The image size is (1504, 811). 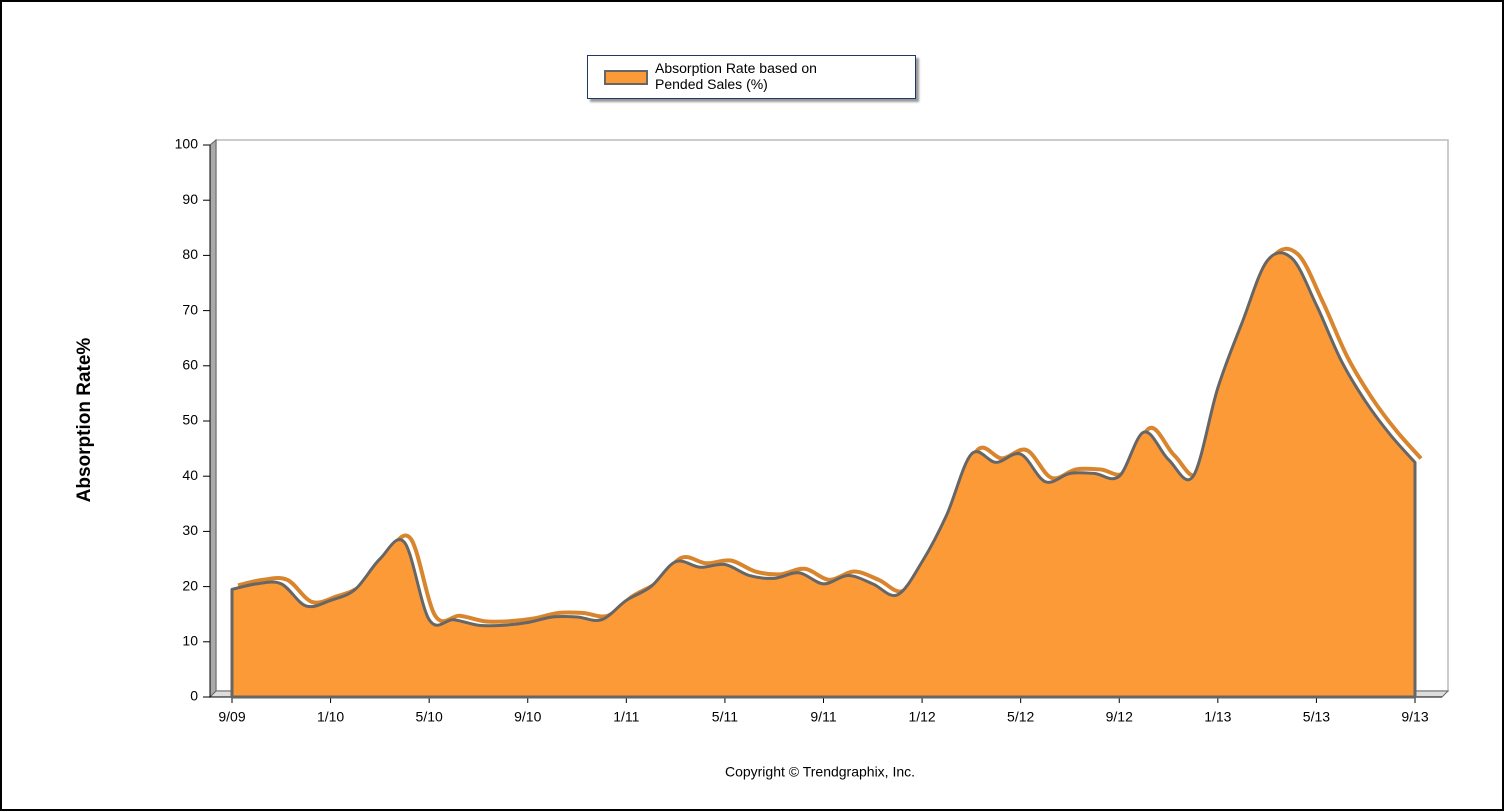 What do you see at coordinates (1217, 717) in the screenshot?
I see `x-tick-label: 1/13` at bounding box center [1217, 717].